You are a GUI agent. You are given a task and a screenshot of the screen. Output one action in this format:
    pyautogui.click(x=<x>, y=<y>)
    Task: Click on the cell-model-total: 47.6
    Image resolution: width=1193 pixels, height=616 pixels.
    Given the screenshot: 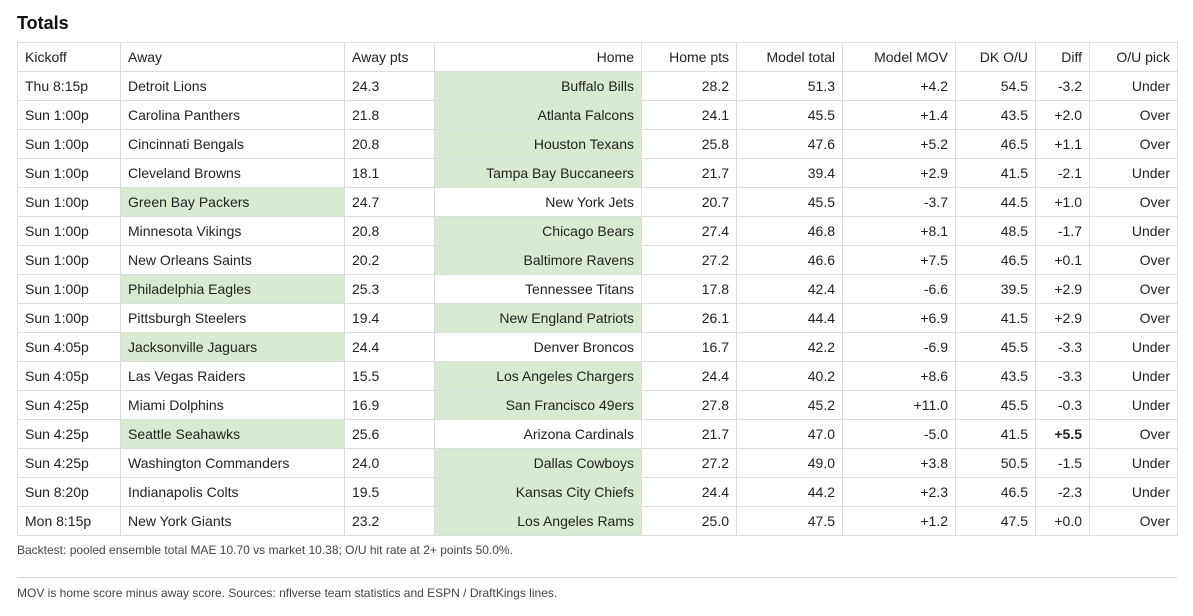 What is the action you would take?
    pyautogui.click(x=789, y=144)
    